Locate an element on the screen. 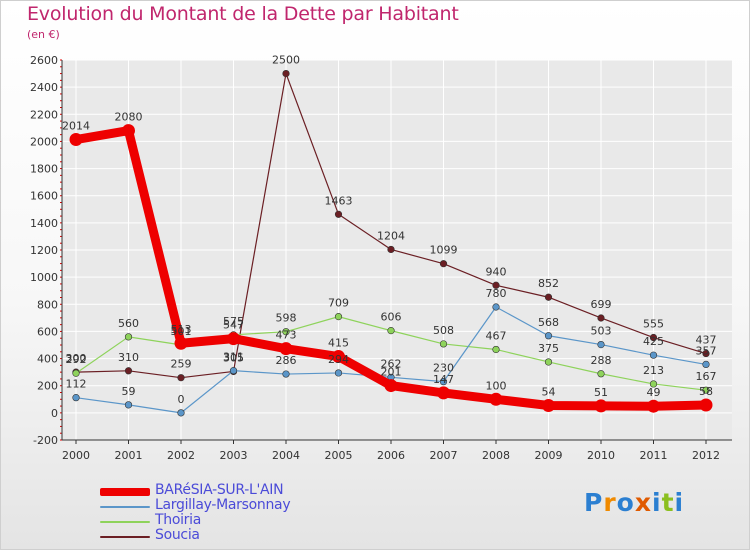 The width and height of the screenshot is (750, 550). y-tick-label: 1200 is located at coordinates (44, 250).